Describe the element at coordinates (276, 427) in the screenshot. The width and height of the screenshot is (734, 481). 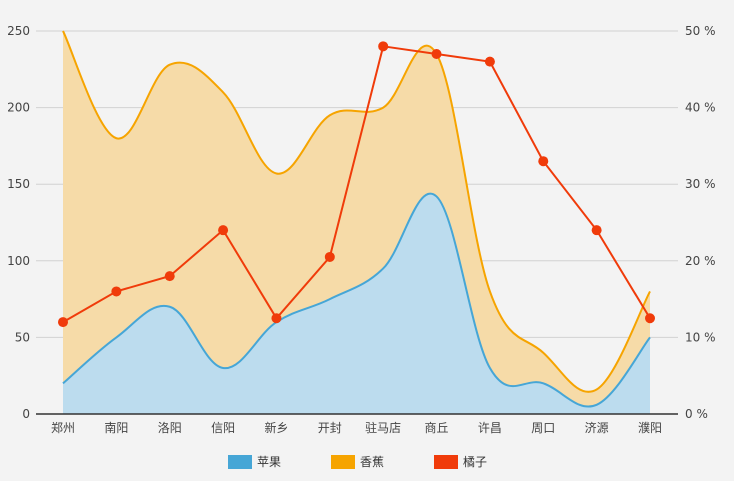
I see `x-tick-label: 新乡` at that location.